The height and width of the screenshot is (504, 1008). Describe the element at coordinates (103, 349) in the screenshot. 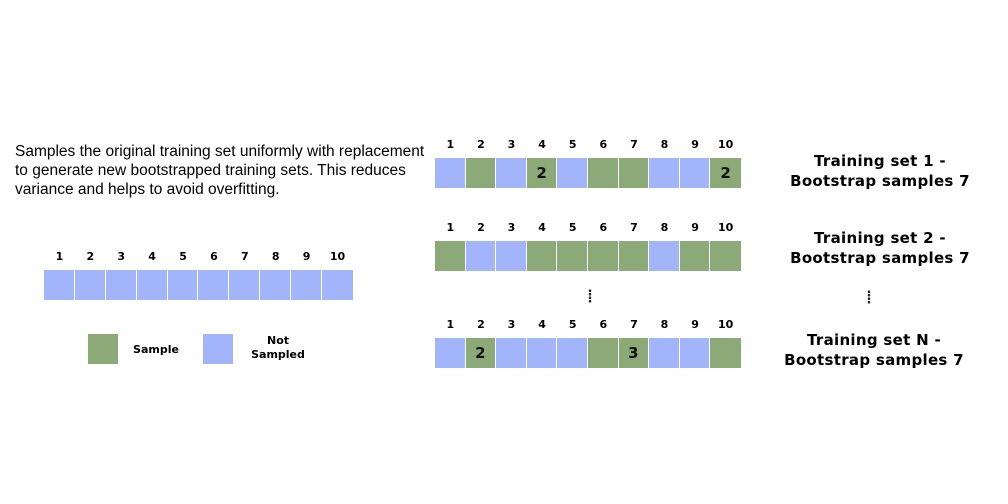

I see `legend-sample-swatch` at that location.